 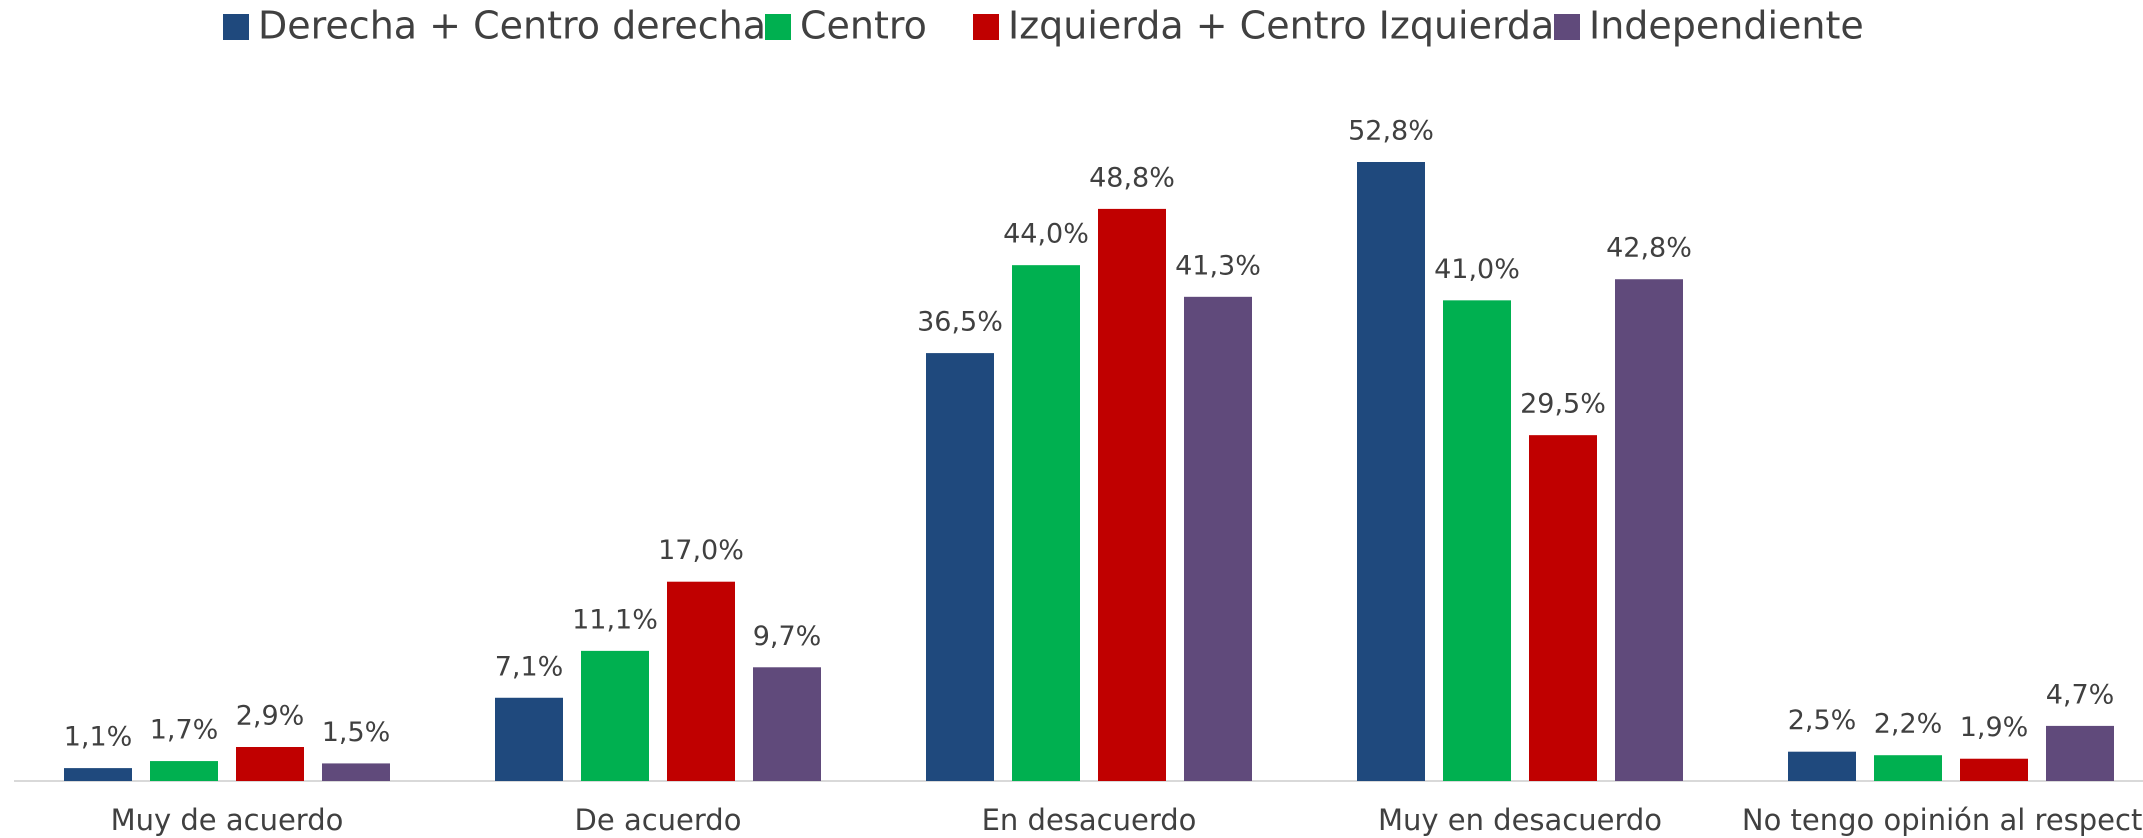 What do you see at coordinates (1908, 724) in the screenshot?
I see `value-label: 2,2%` at bounding box center [1908, 724].